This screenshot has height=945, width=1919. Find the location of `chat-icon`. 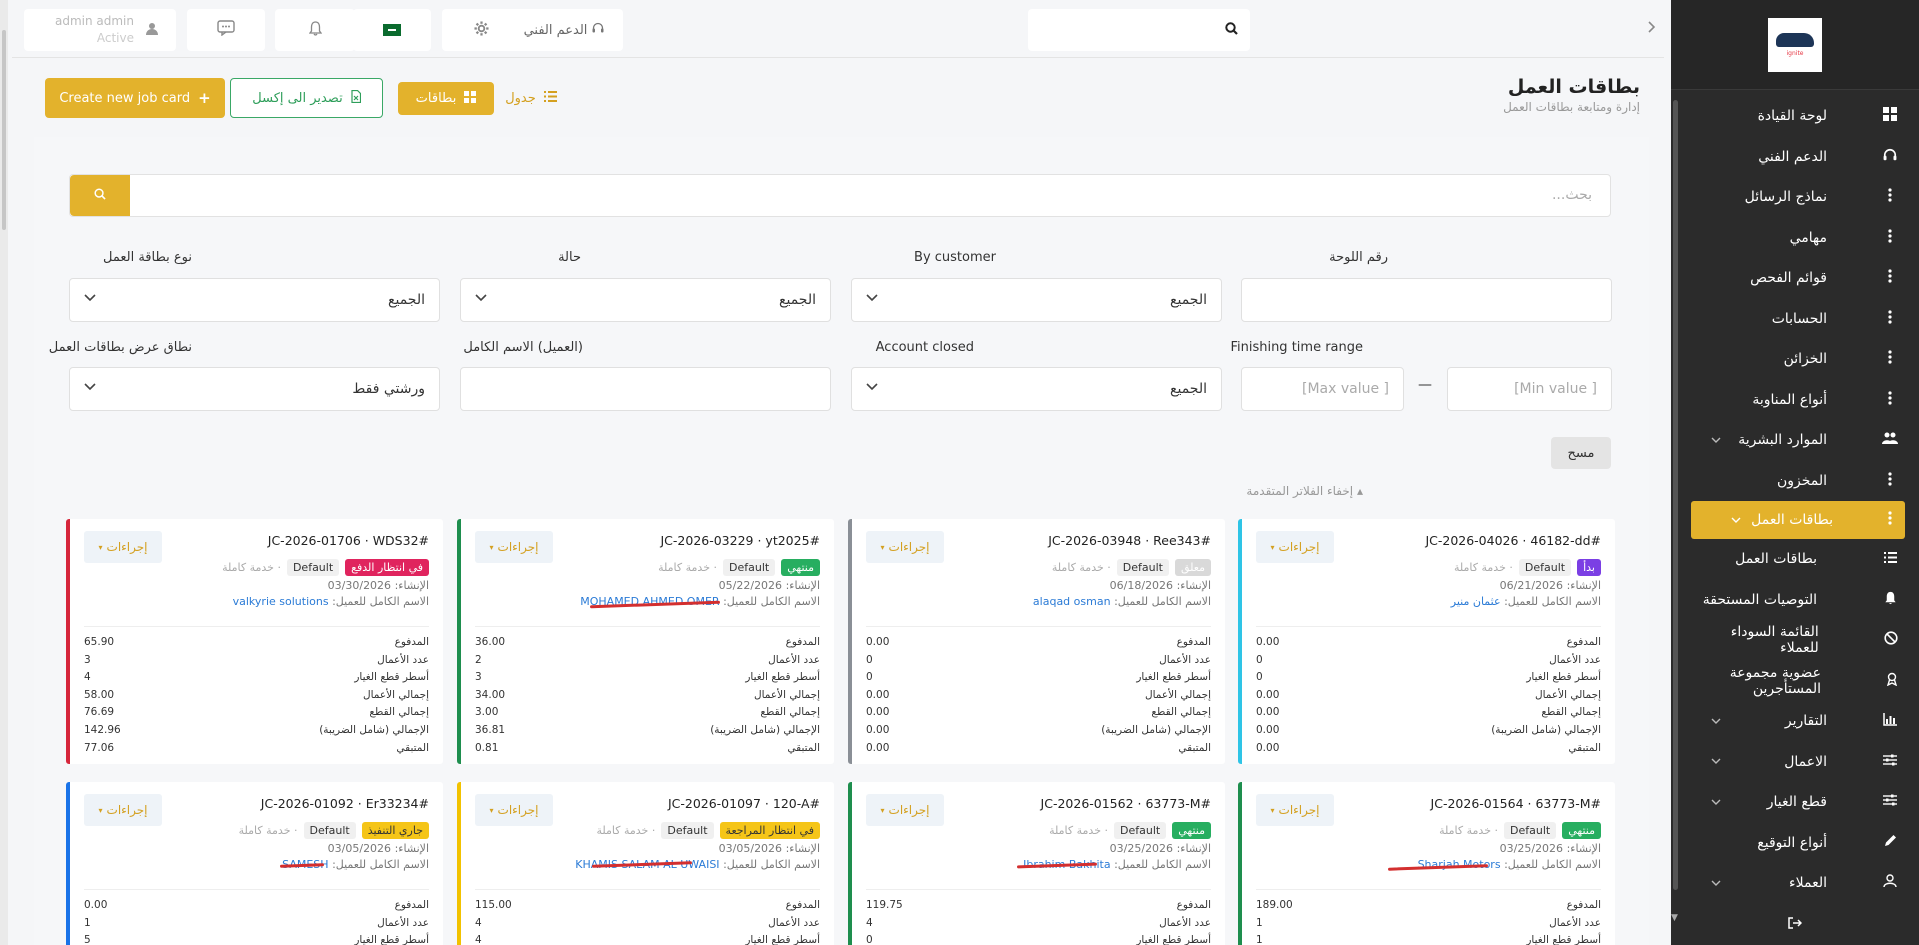

chat-icon is located at coordinates (226, 30).